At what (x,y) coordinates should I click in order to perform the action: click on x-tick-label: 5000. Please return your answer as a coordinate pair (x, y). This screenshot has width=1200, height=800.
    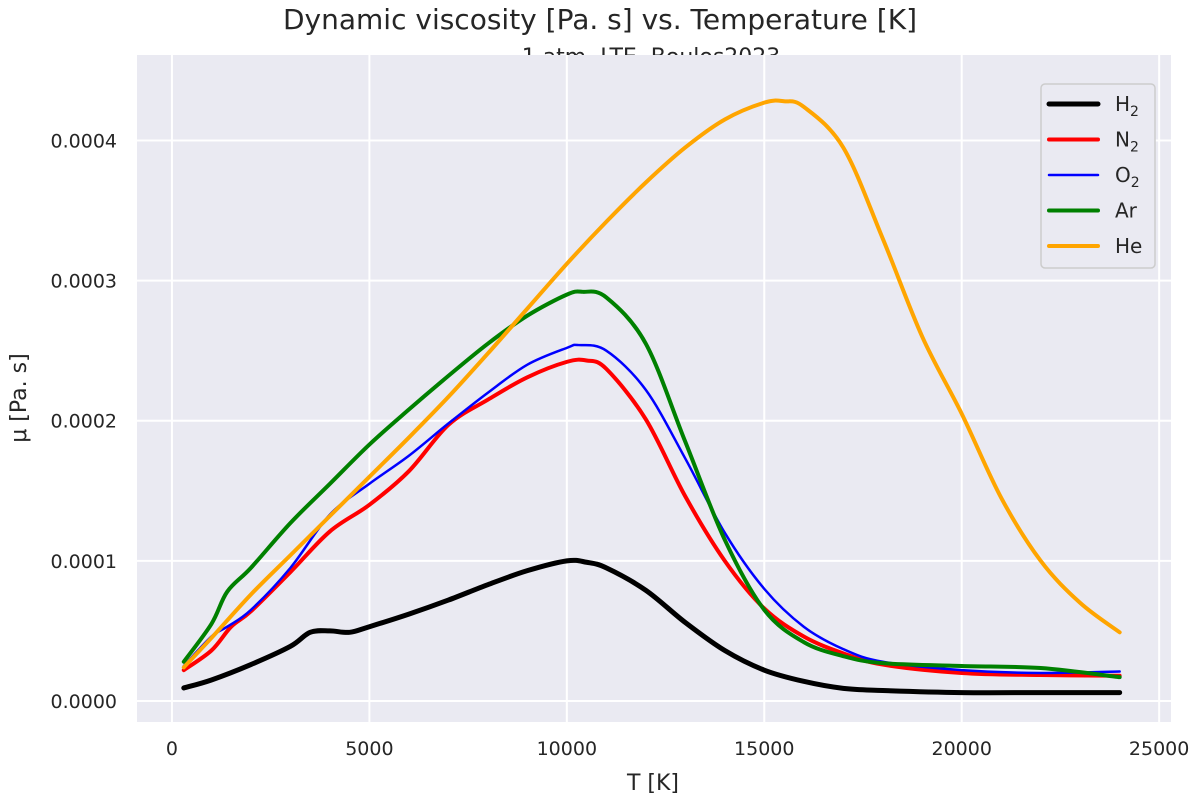
    Looking at the image, I should click on (369, 749).